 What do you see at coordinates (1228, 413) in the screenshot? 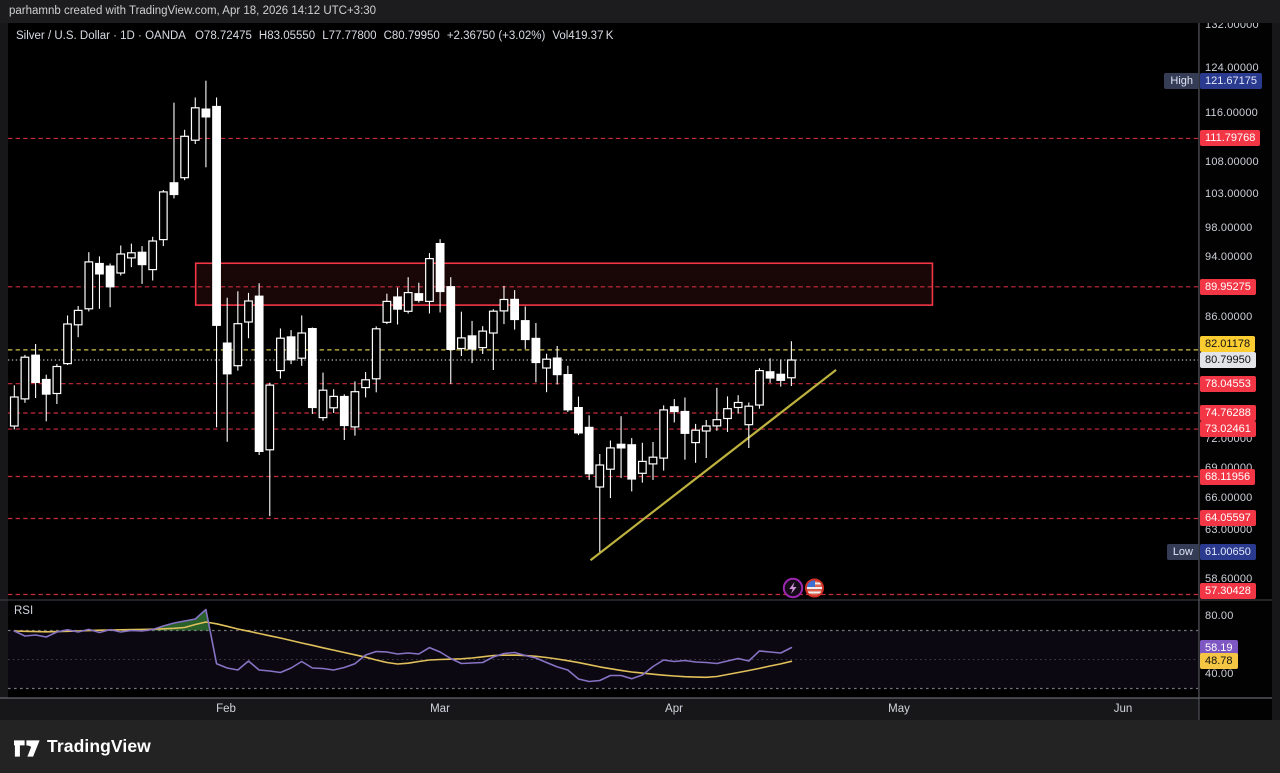
I see `price-level-badge: 74.76288` at bounding box center [1228, 413].